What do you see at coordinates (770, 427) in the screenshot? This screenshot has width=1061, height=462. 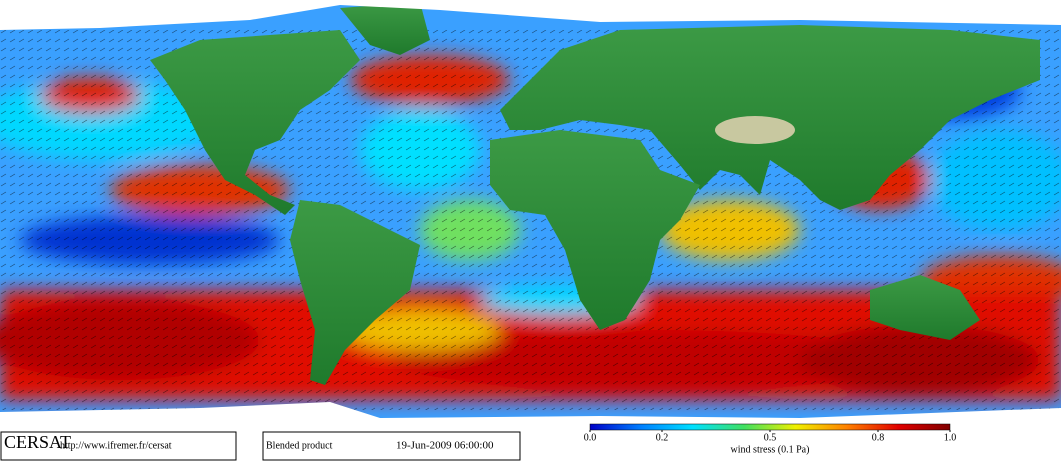 I see `colorbar-scale` at bounding box center [770, 427].